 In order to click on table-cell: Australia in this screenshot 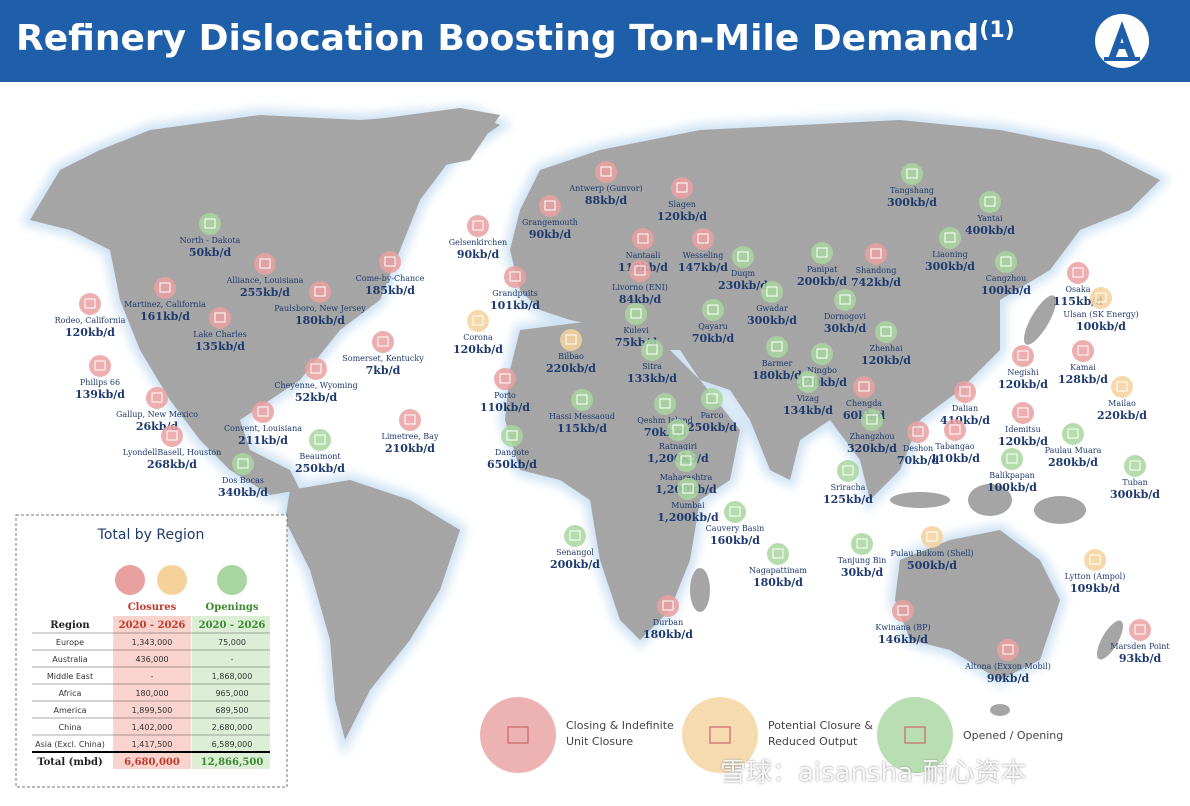, I will do `click(69, 659)`.